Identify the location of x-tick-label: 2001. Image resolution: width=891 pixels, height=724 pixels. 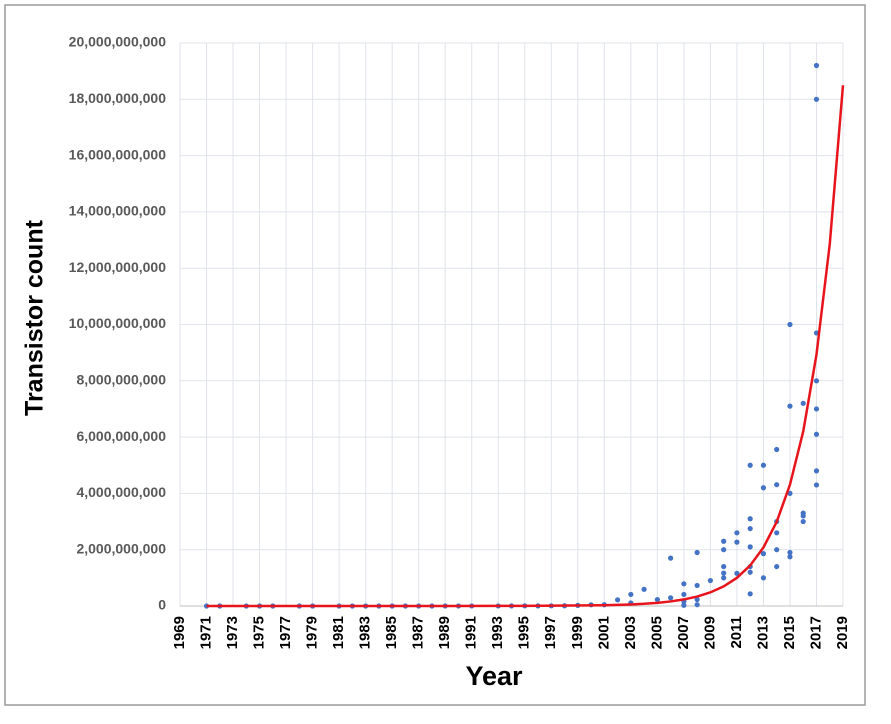
(603, 632).